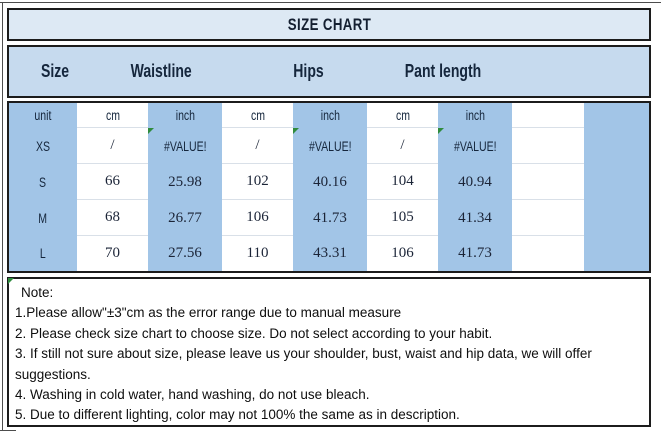 The width and height of the screenshot is (661, 437). I want to click on data-cell: 41.34, so click(475, 218).